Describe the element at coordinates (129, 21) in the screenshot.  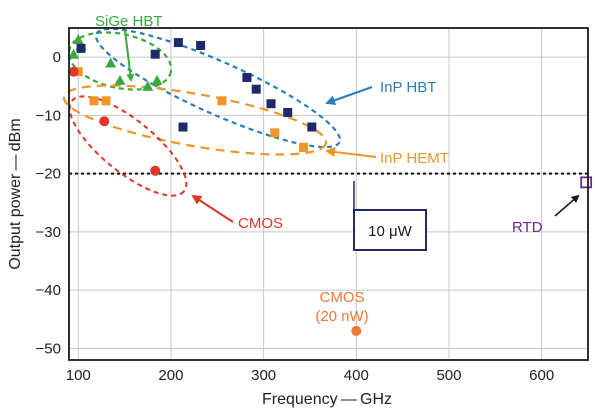
I see `sige-label: SiGe HBT` at that location.